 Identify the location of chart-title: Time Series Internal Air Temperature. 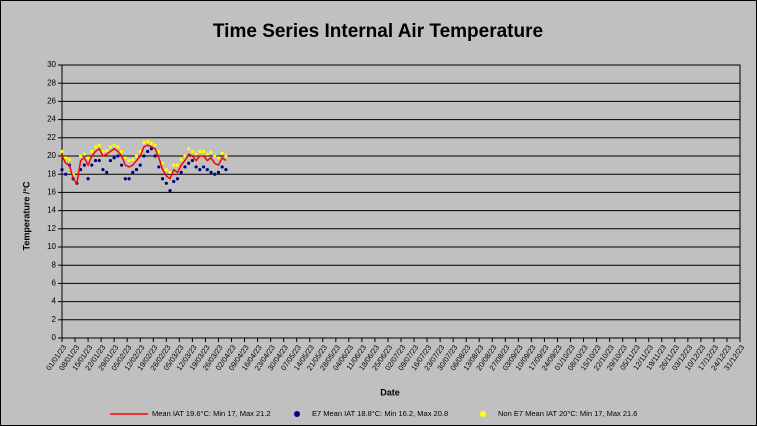
(378, 31).